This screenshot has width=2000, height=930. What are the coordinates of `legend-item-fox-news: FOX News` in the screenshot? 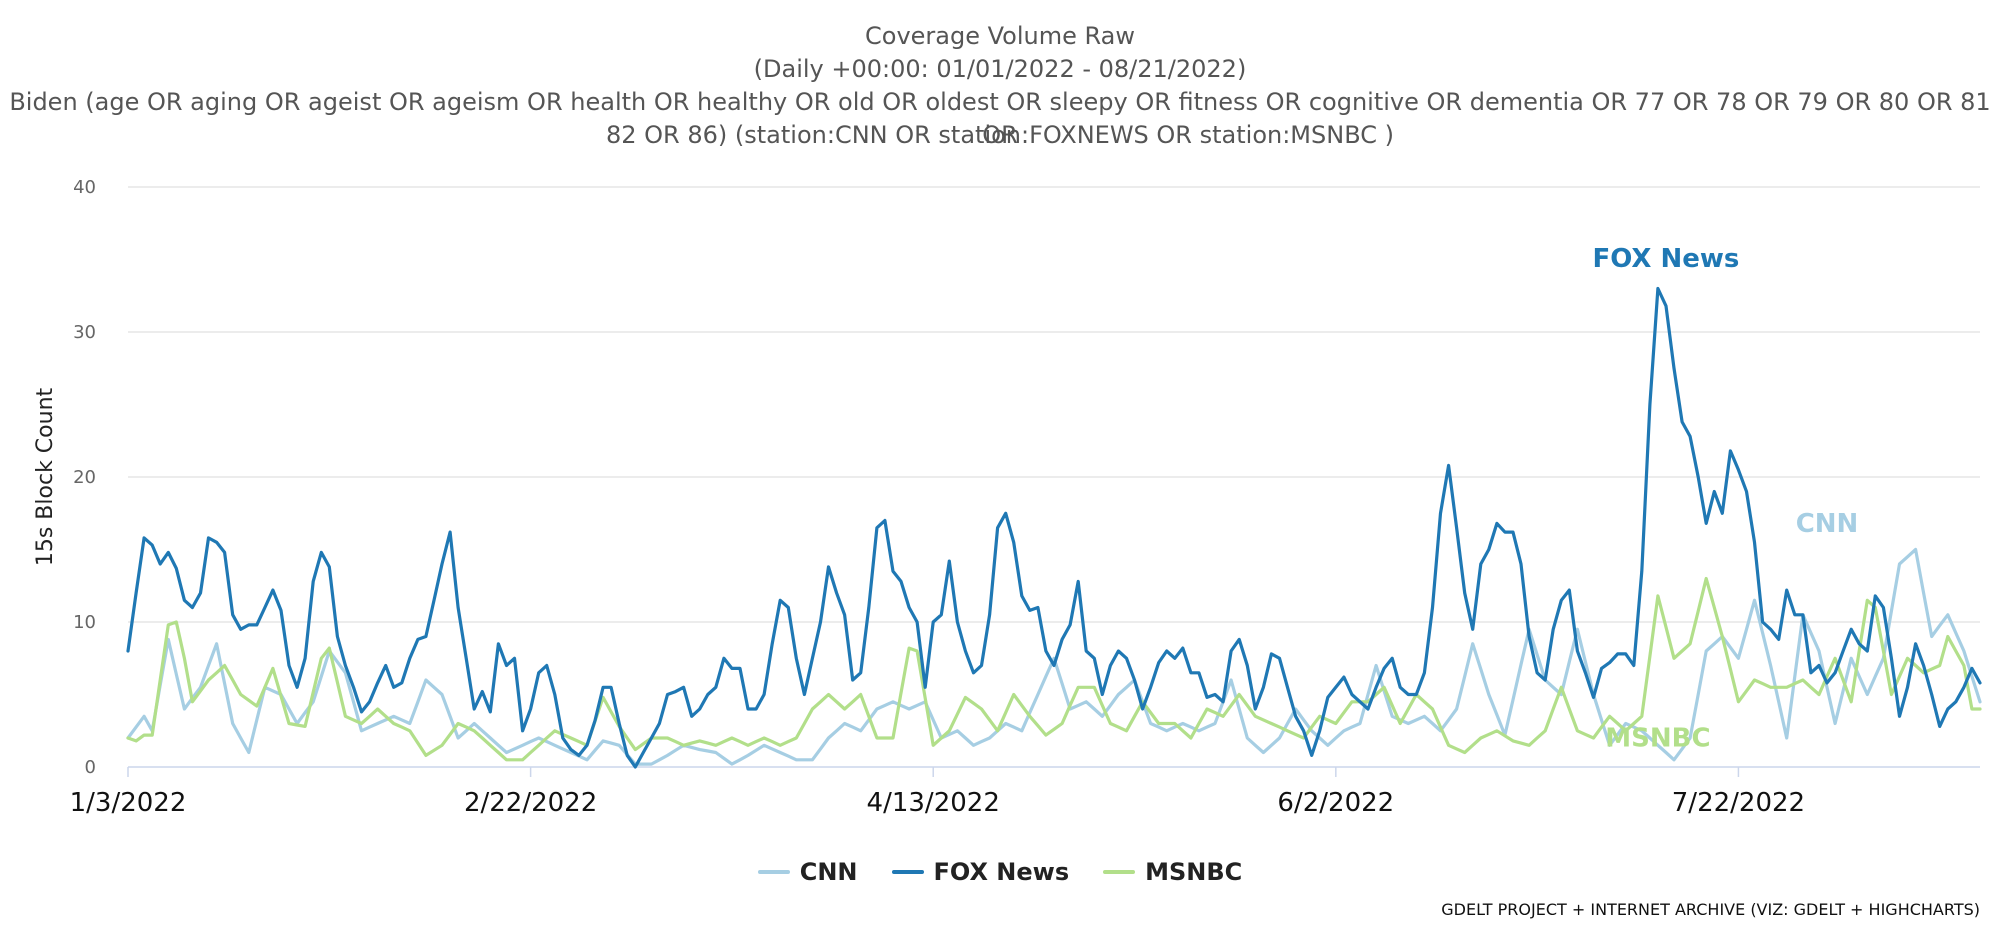 It's located at (980, 872).